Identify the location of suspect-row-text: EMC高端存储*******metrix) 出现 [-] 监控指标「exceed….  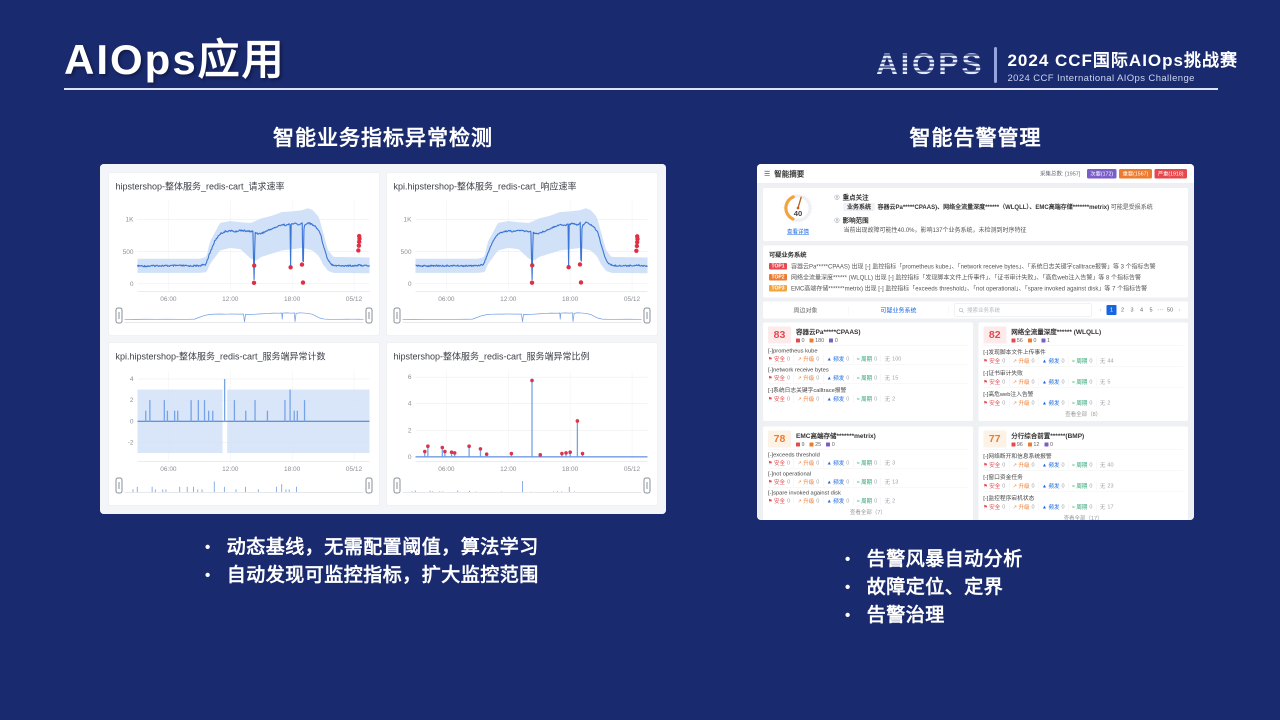
(969, 288).